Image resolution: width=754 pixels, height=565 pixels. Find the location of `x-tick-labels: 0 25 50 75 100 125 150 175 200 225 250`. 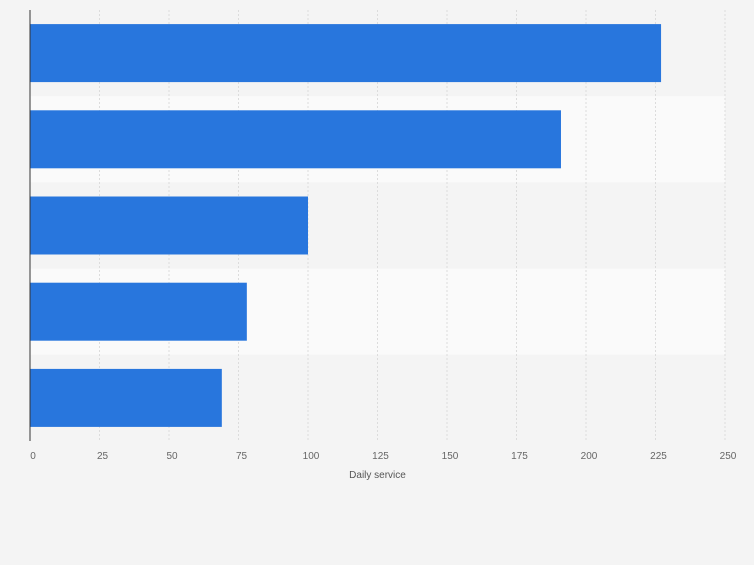

x-tick-labels: 0 25 50 75 100 125 150 175 200 225 250 is located at coordinates (383, 456).